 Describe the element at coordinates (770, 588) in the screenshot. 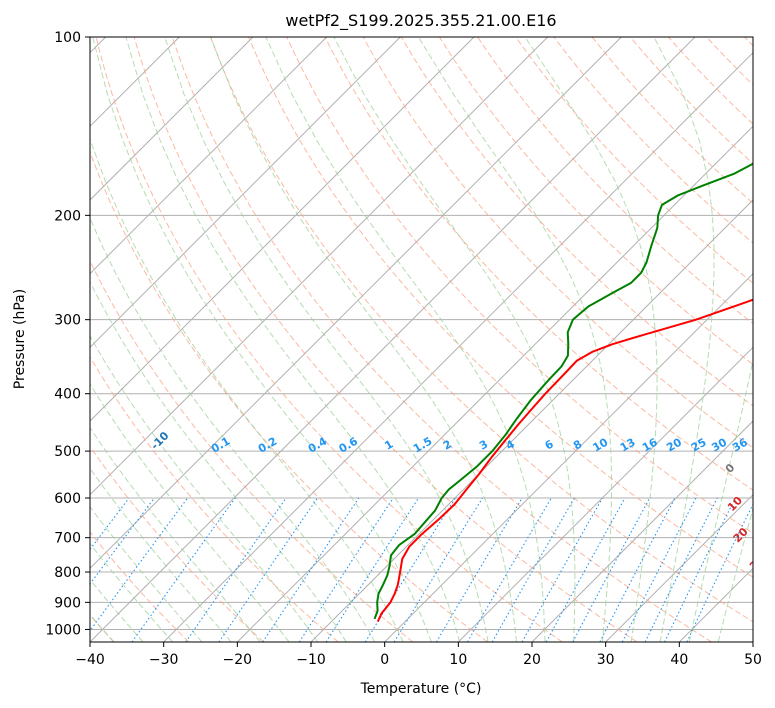

I see `moist-adiabat-label: 40` at that location.